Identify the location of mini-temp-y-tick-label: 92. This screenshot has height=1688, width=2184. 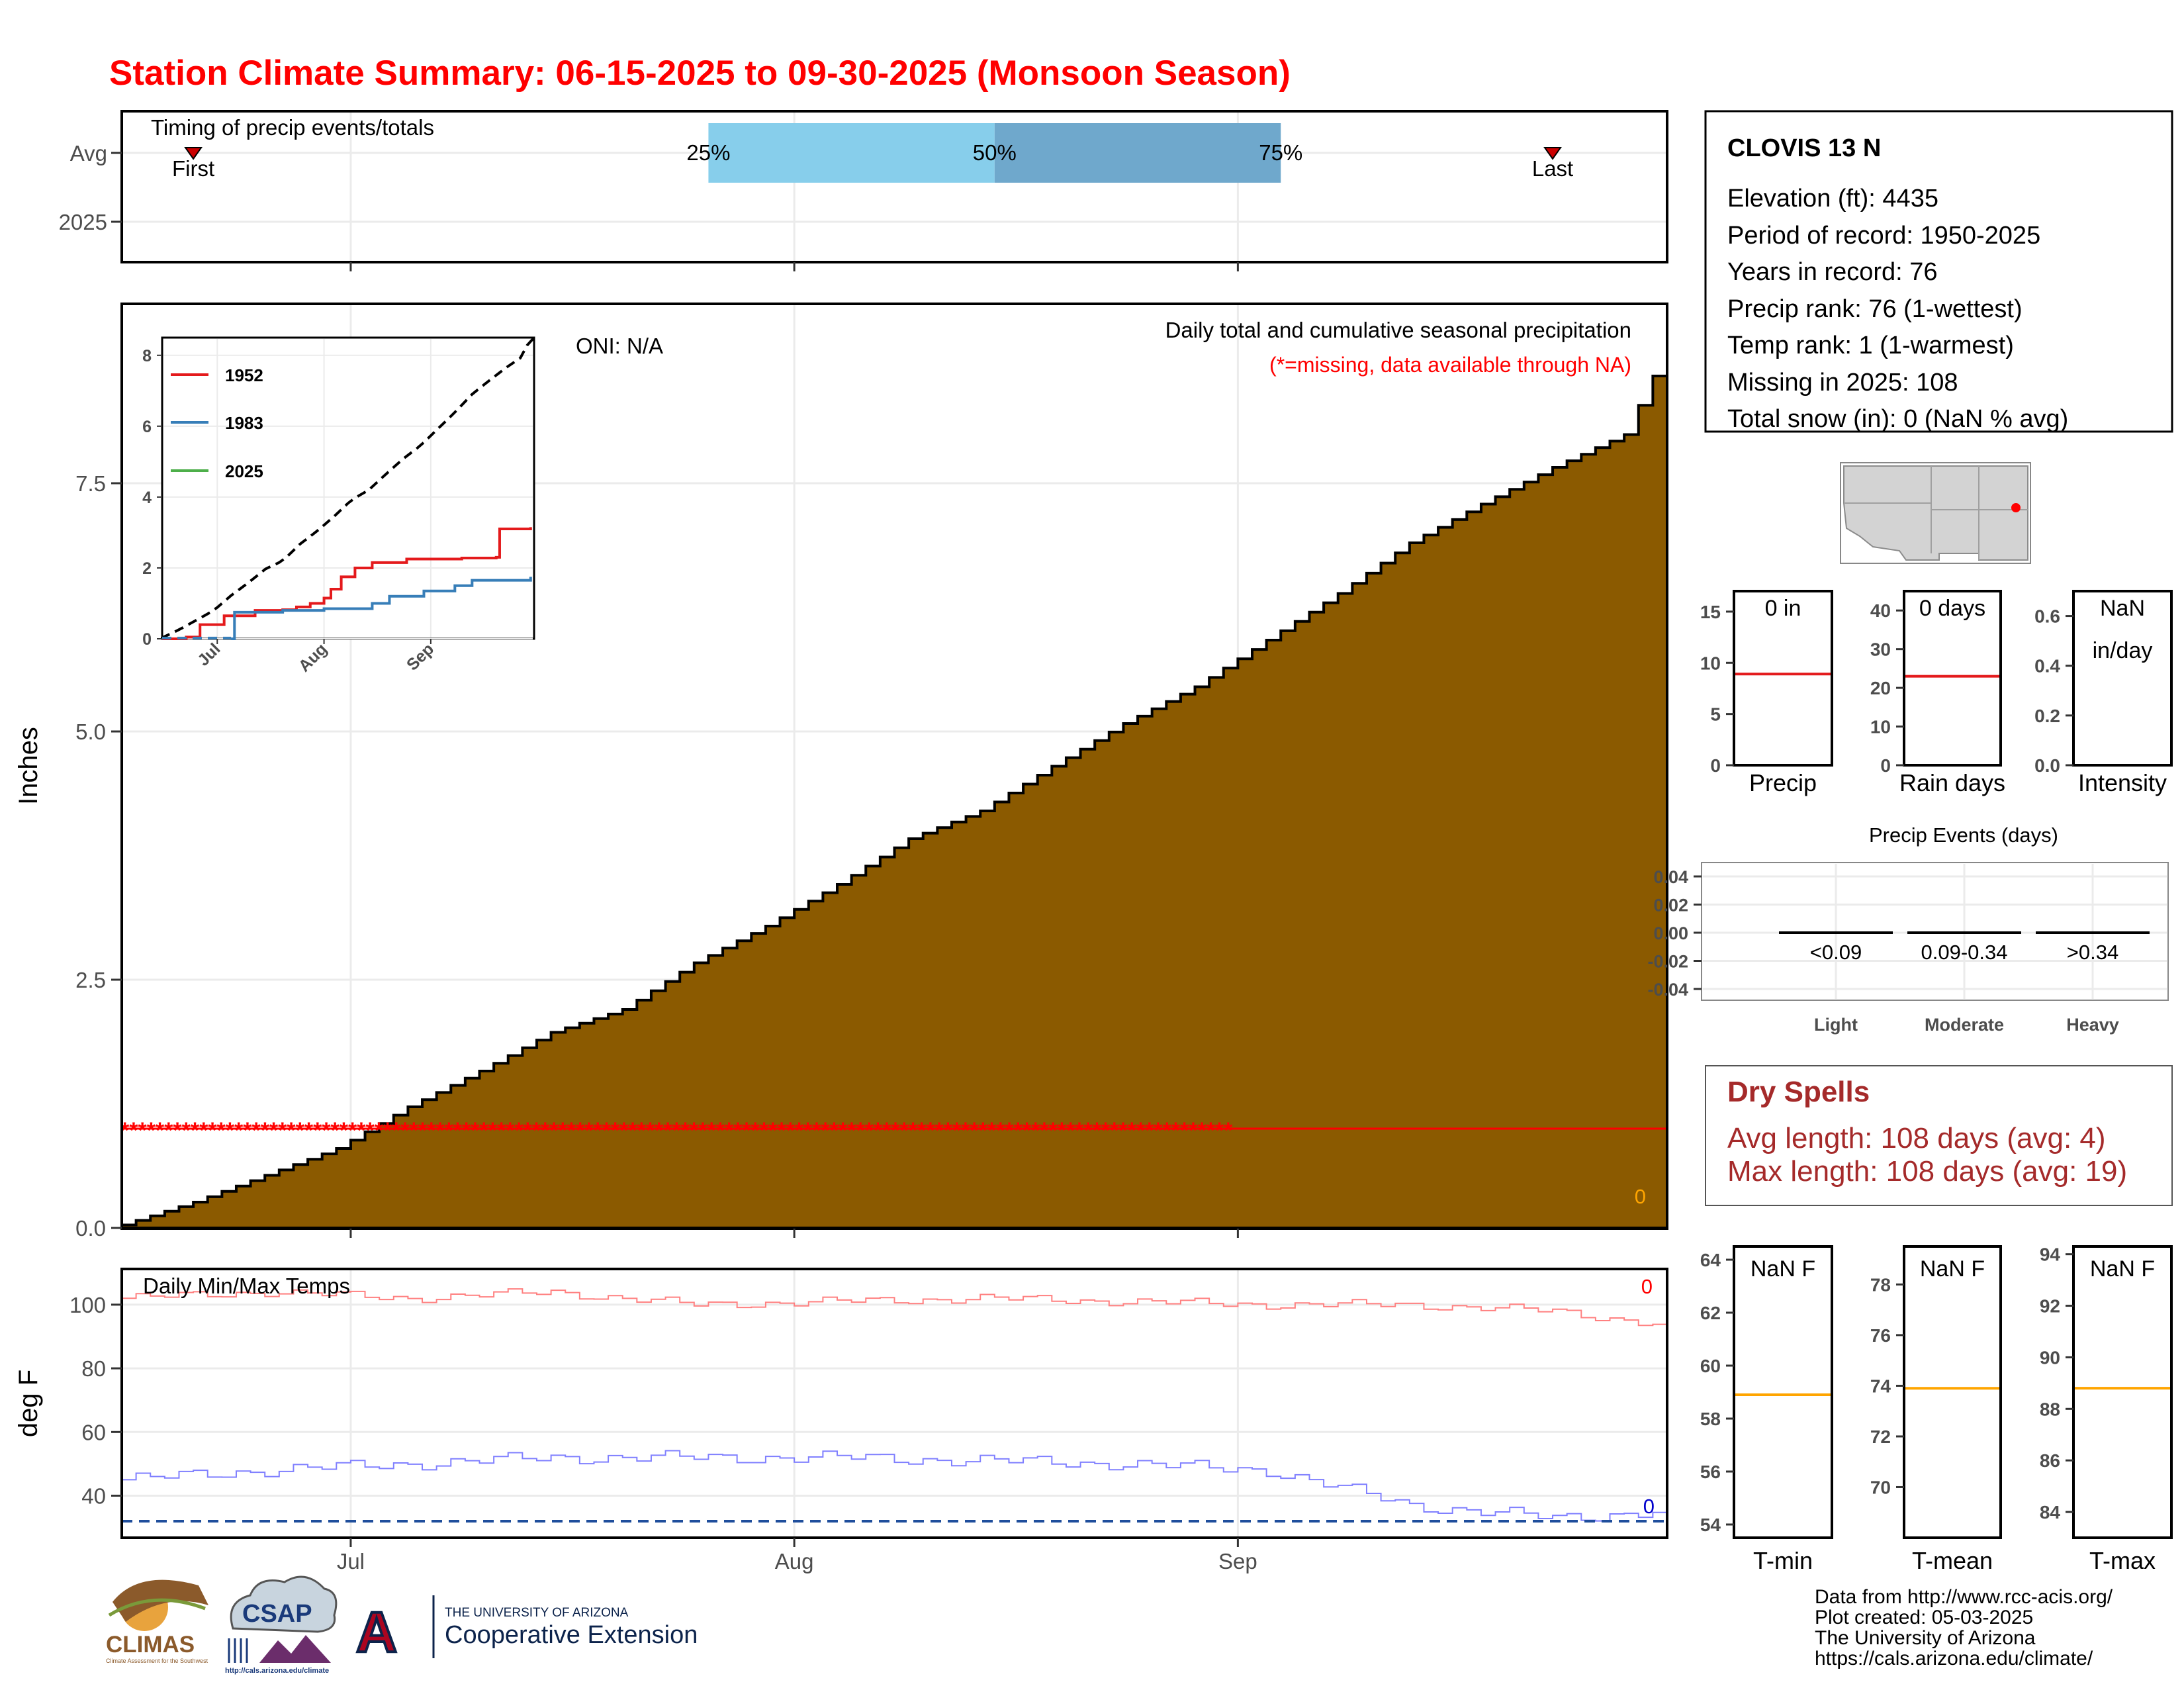
(2050, 1306).